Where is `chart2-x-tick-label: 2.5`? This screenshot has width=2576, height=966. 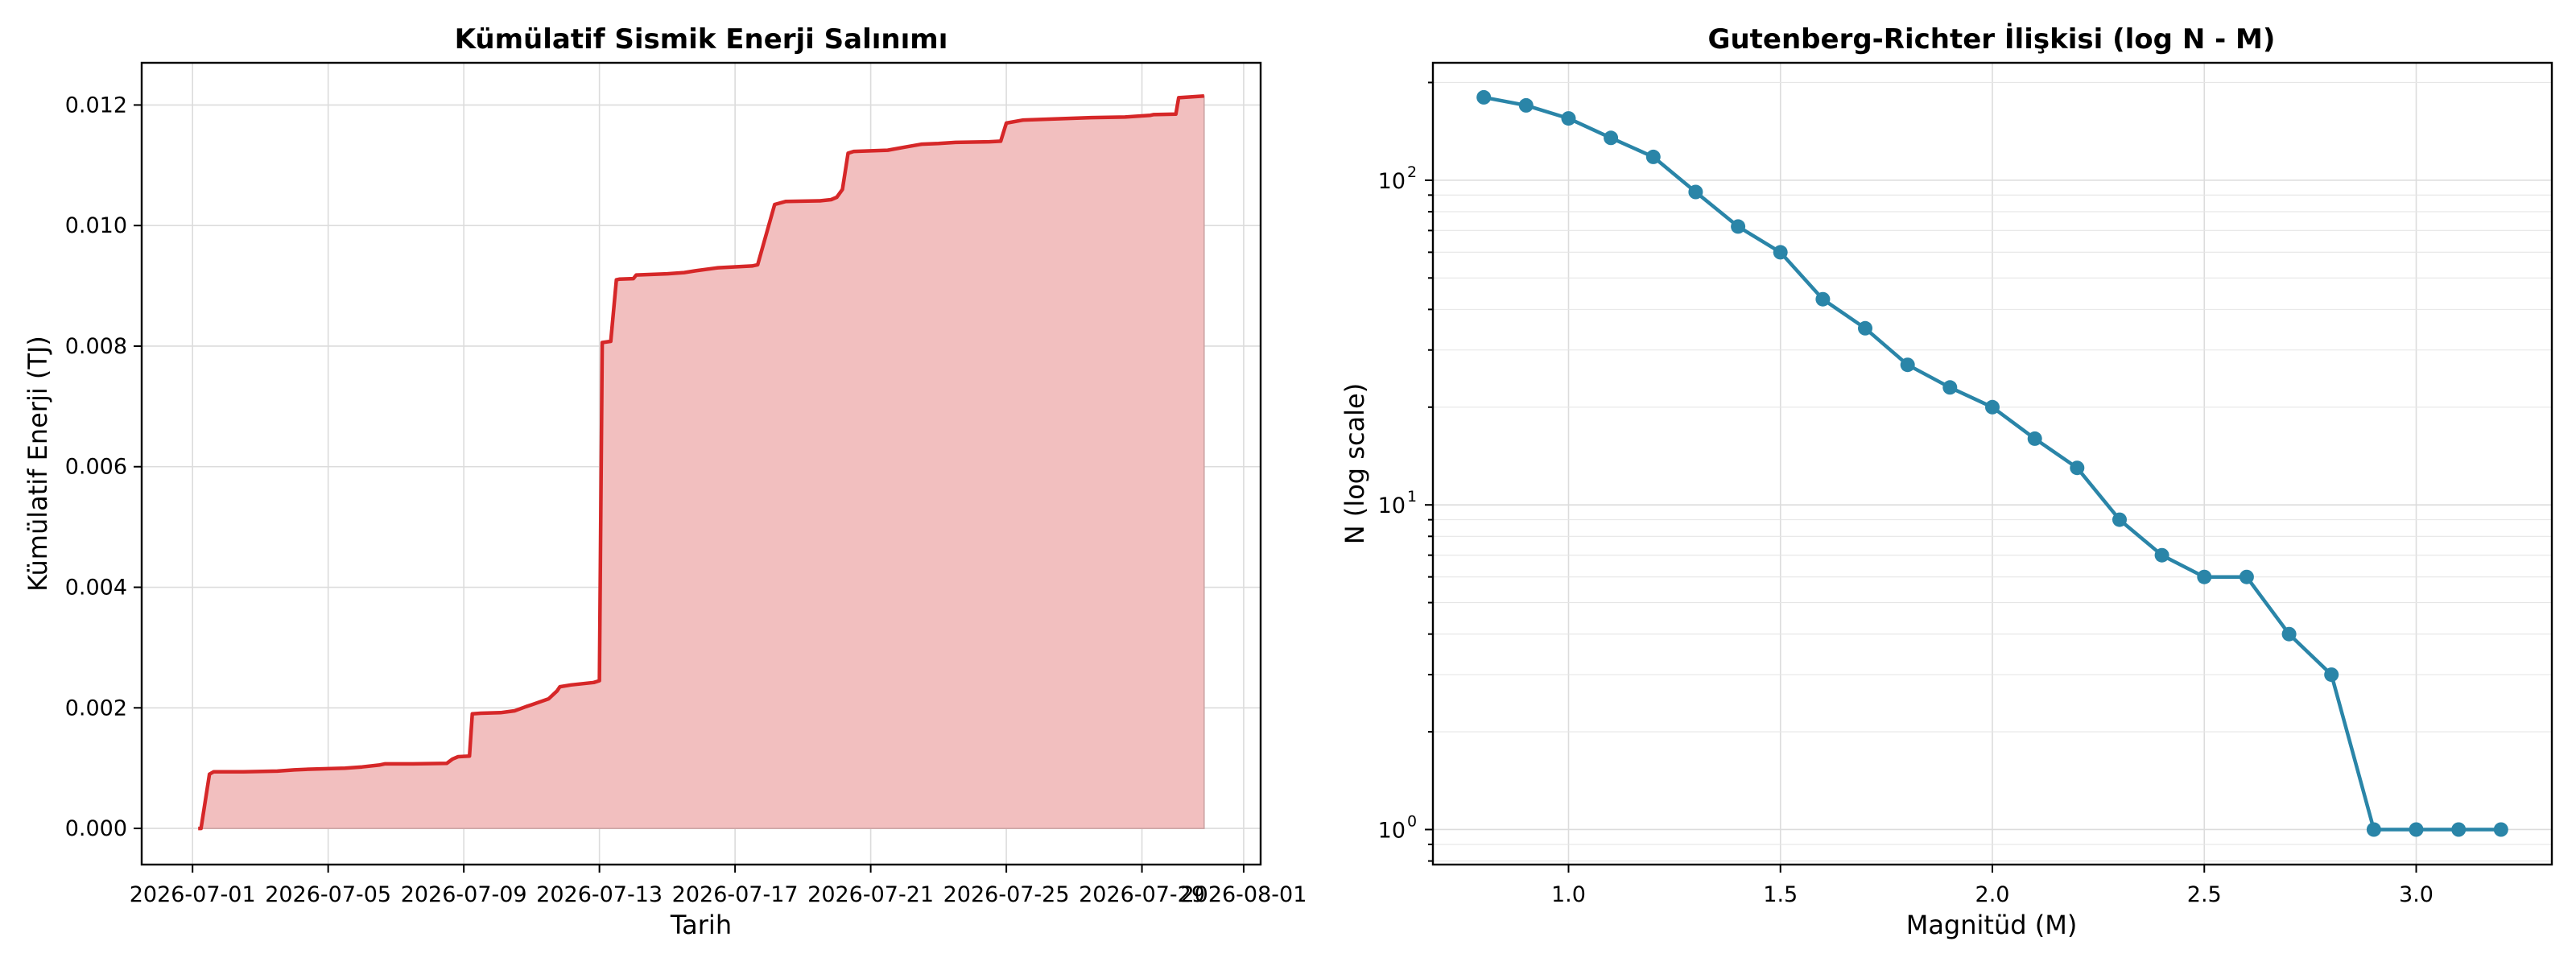
chart2-x-tick-label: 2.5 is located at coordinates (2204, 894).